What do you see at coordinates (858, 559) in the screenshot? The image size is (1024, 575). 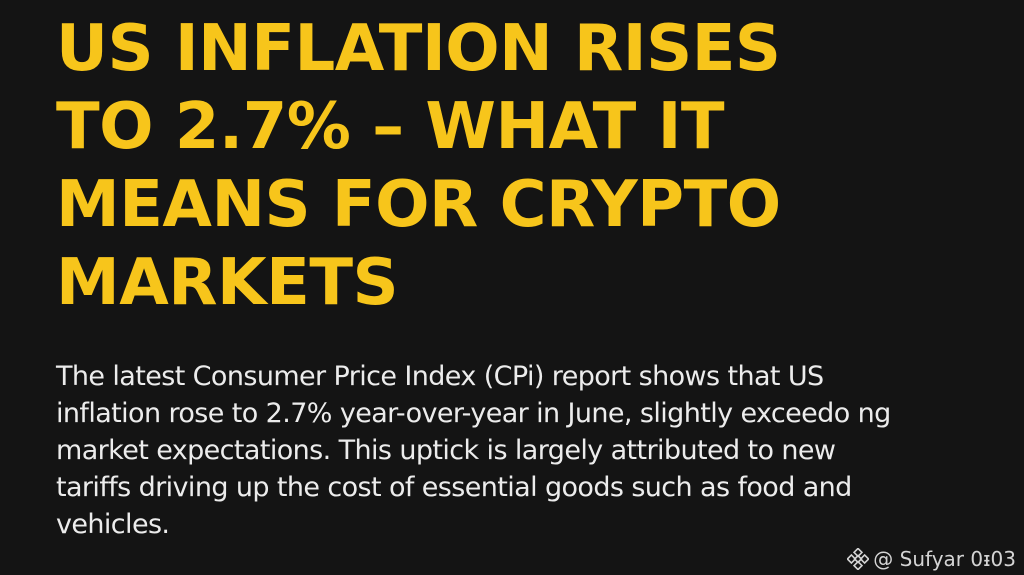 I see `binance-logo-icon` at bounding box center [858, 559].